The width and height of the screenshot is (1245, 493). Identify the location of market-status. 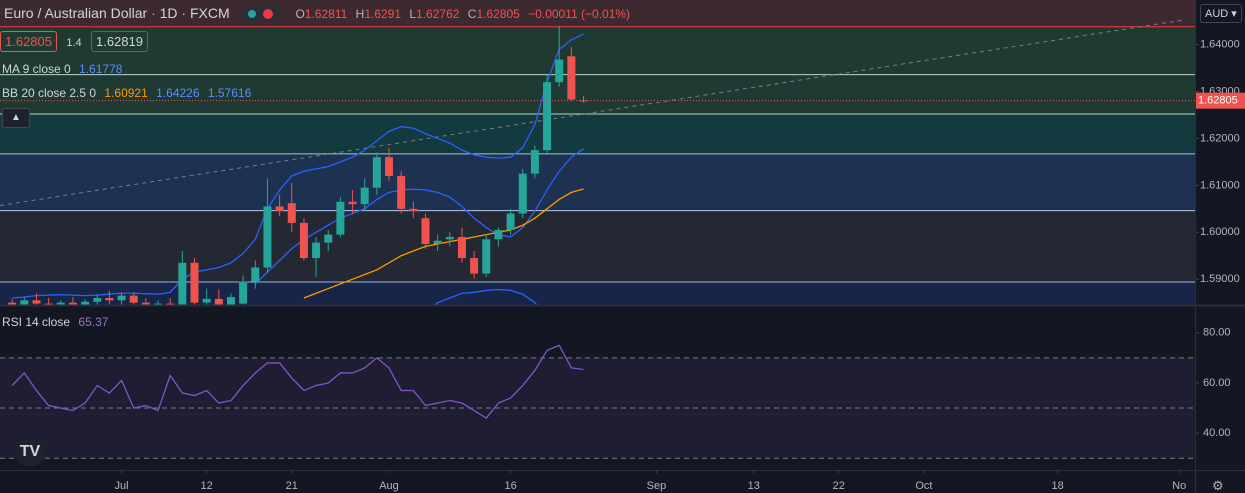
(260, 14).